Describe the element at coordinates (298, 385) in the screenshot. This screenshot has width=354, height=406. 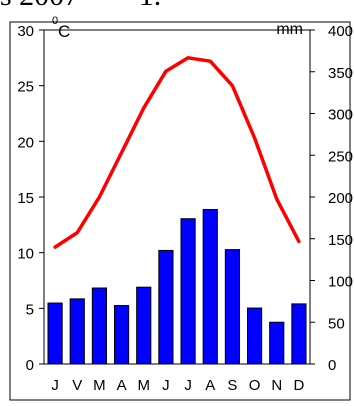
I see `month-label: D` at that location.